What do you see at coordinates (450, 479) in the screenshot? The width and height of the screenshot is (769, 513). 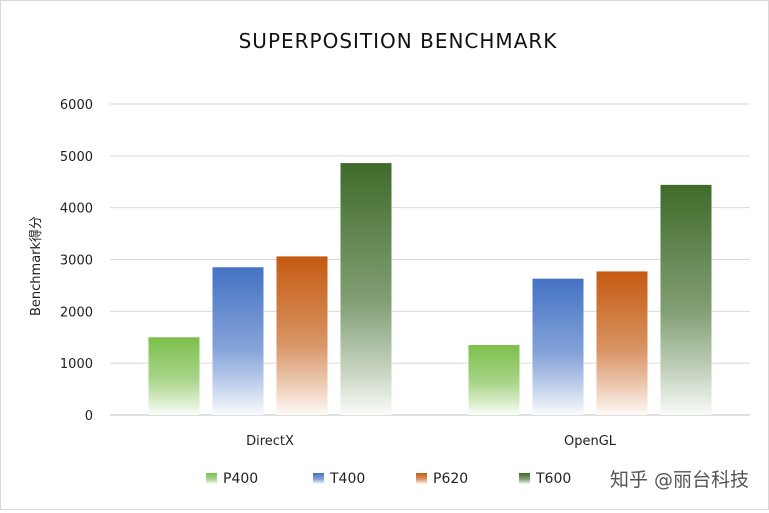 I see `legend-label: P620` at bounding box center [450, 479].